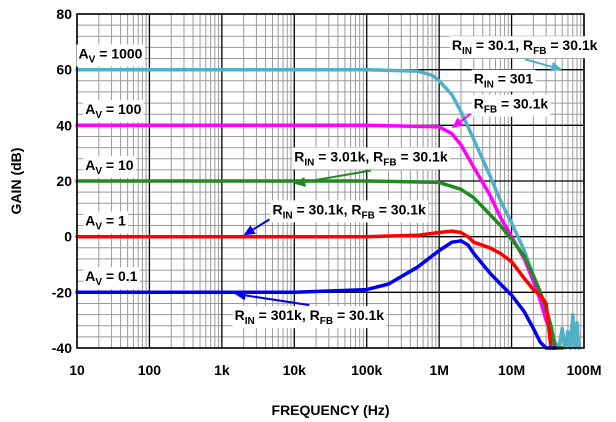 This screenshot has width=616, height=422. Describe the element at coordinates (64, 14) in the screenshot. I see `y-tick-label: 80` at that location.